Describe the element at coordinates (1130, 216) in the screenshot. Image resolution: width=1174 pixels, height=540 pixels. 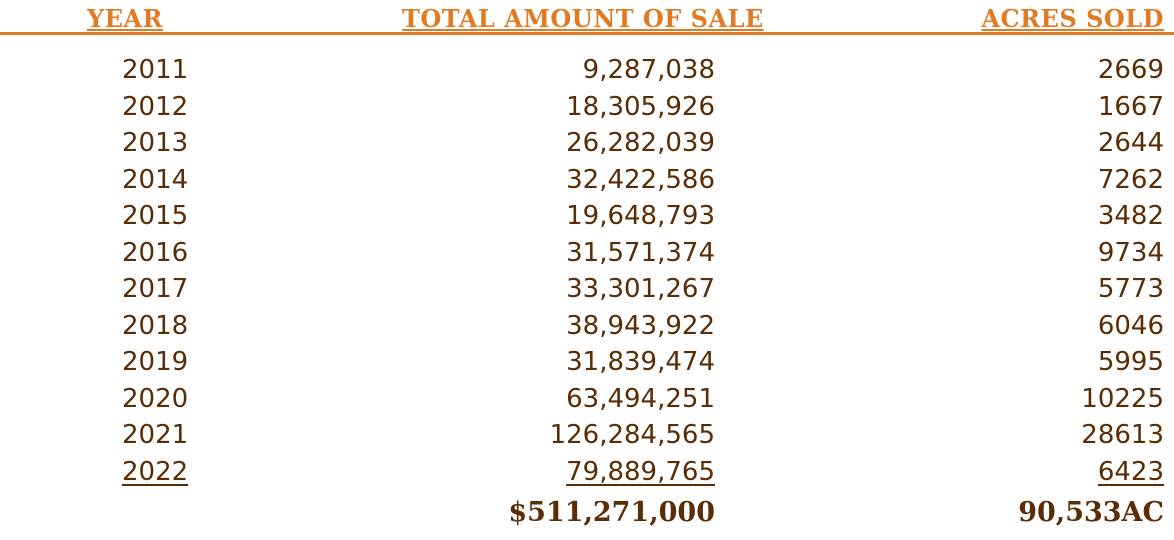
I see `acres-sold-cell: 3482` at that location.